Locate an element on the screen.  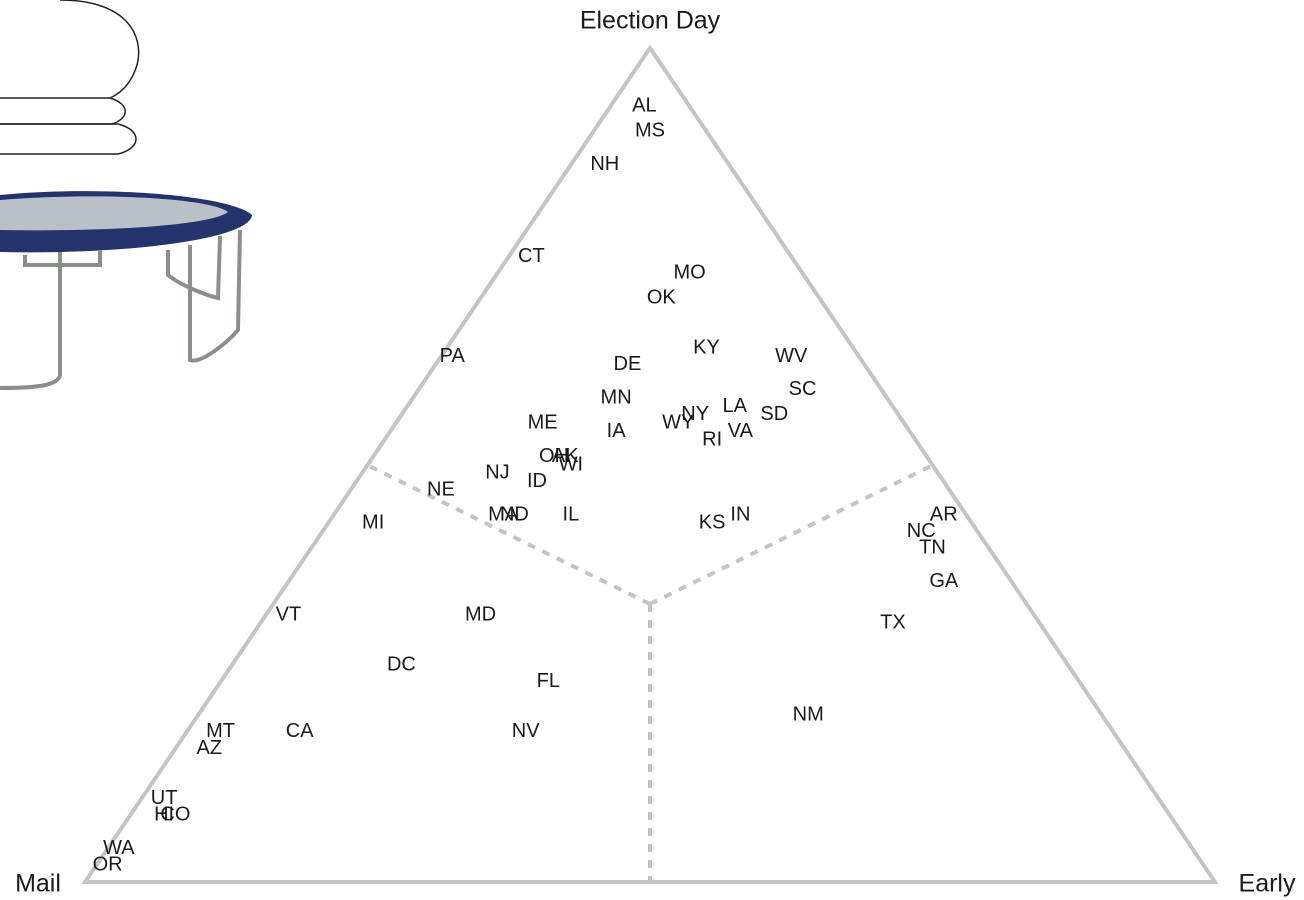
state-label: KS is located at coordinates (712, 523).